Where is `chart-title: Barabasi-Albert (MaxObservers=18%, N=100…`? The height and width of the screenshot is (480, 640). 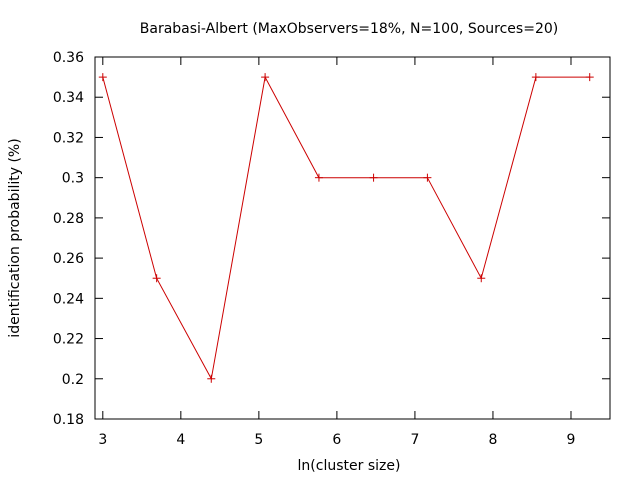 chart-title: Barabasi-Albert (MaxObservers=18%, N=100… is located at coordinates (349, 29).